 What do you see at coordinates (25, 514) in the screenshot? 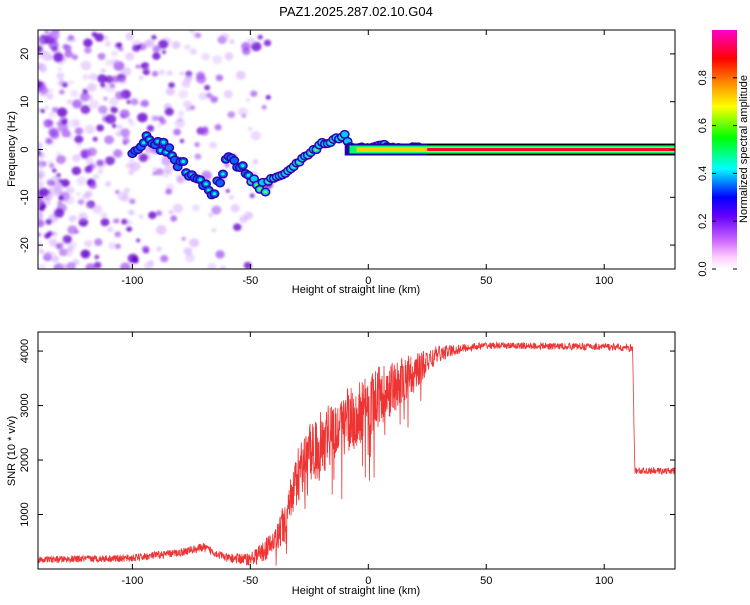
I see `y-tick-label: 1000` at bounding box center [25, 514].